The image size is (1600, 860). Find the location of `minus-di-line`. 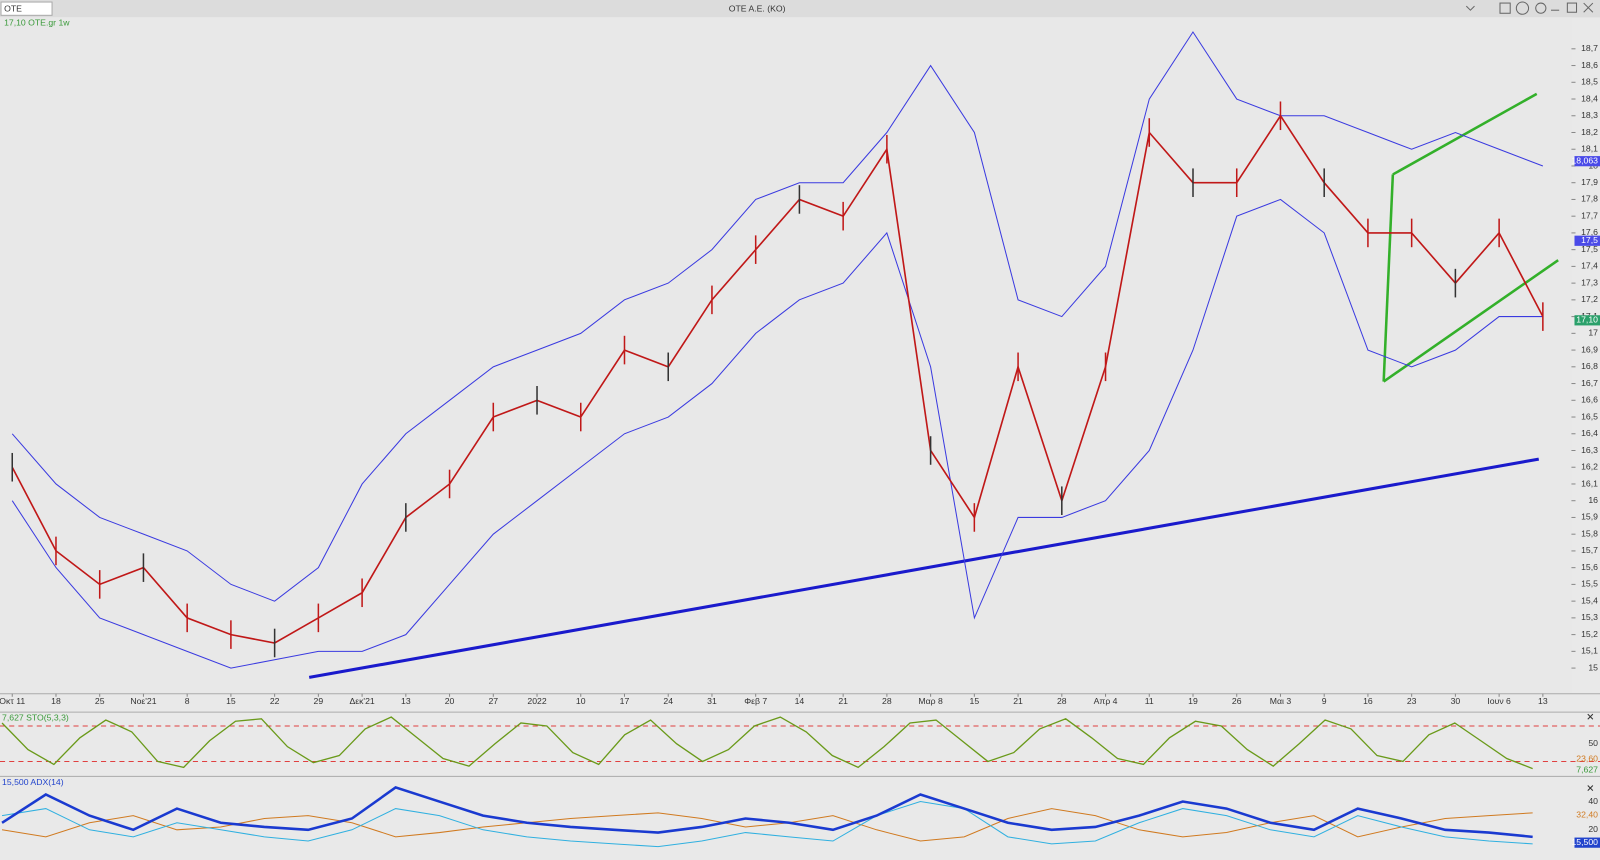

minus-di-line is located at coordinates (767, 824).